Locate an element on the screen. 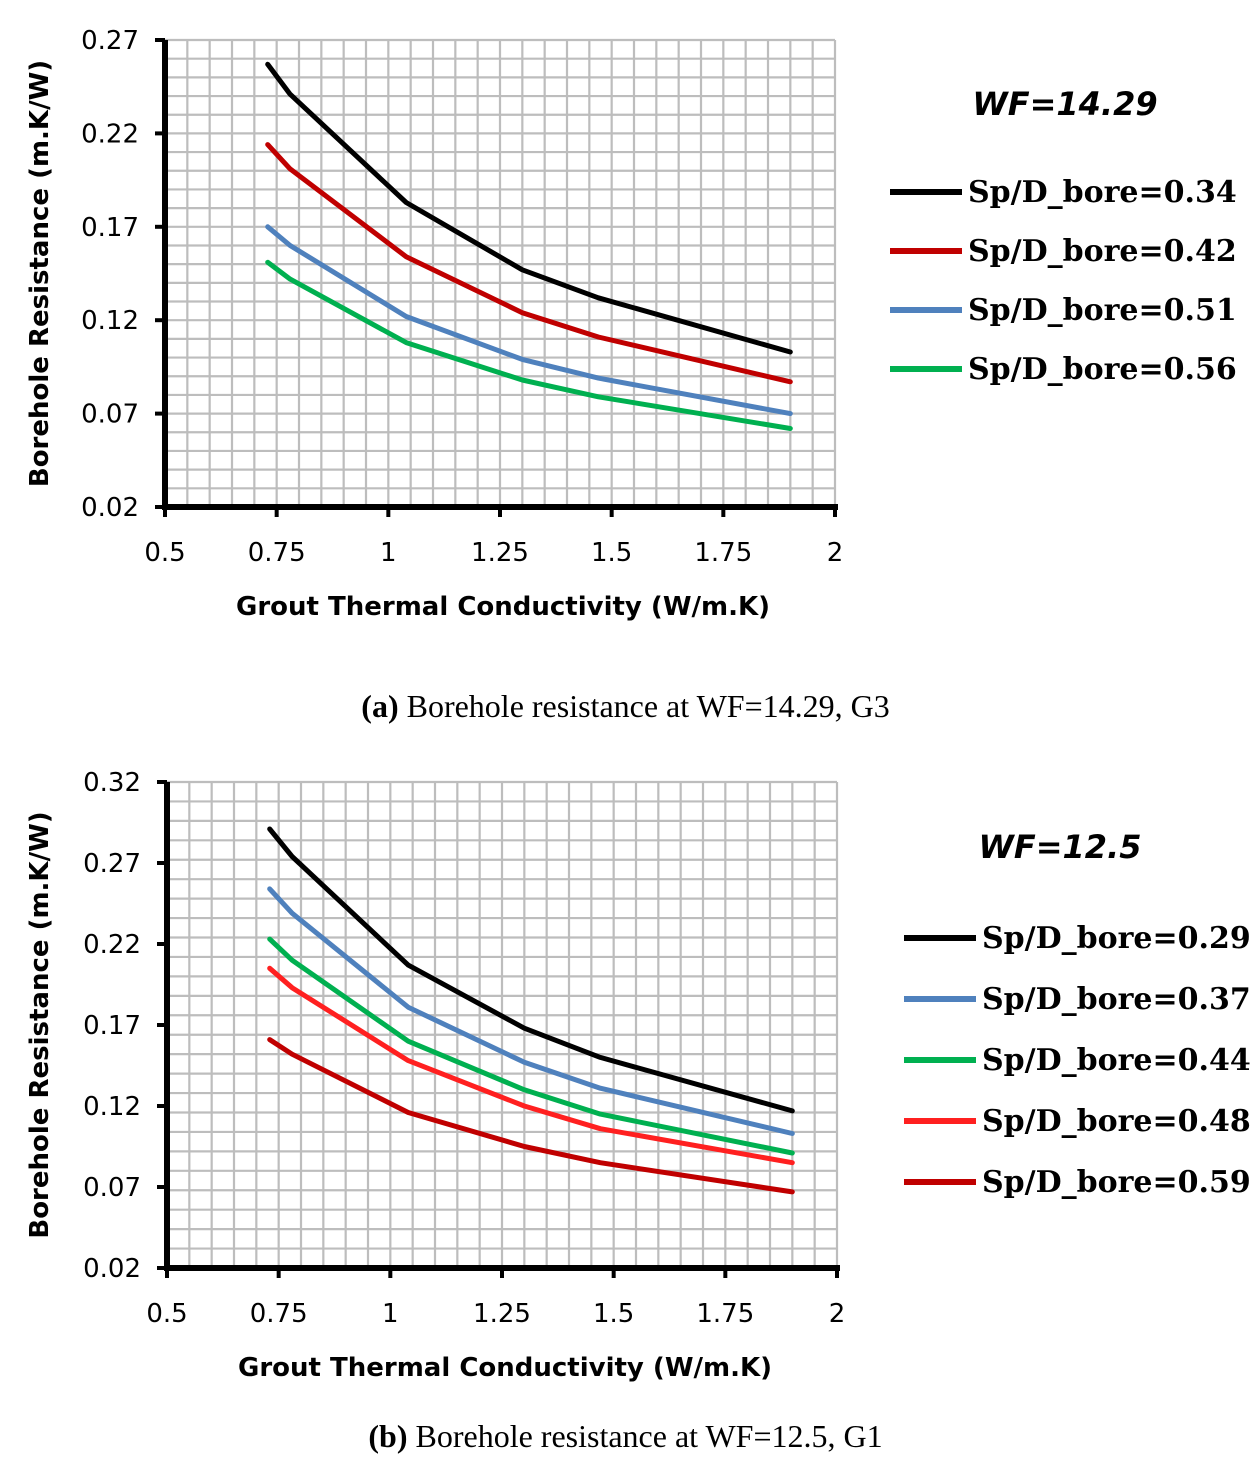 This screenshot has width=1251, height=1457. series-line-0.59 is located at coordinates (531, 1116).